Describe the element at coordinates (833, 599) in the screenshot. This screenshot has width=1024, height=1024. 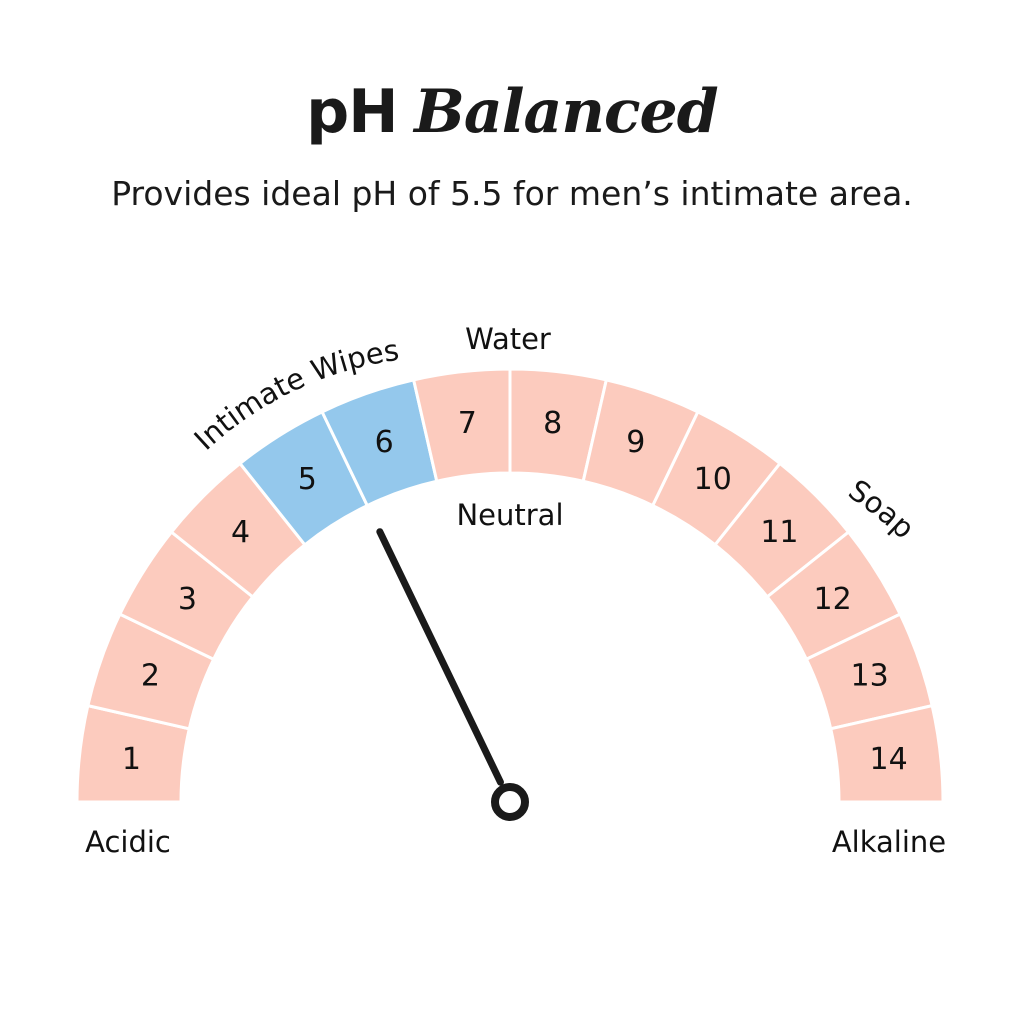
I see `gauge-segment-label-12: 12` at that location.